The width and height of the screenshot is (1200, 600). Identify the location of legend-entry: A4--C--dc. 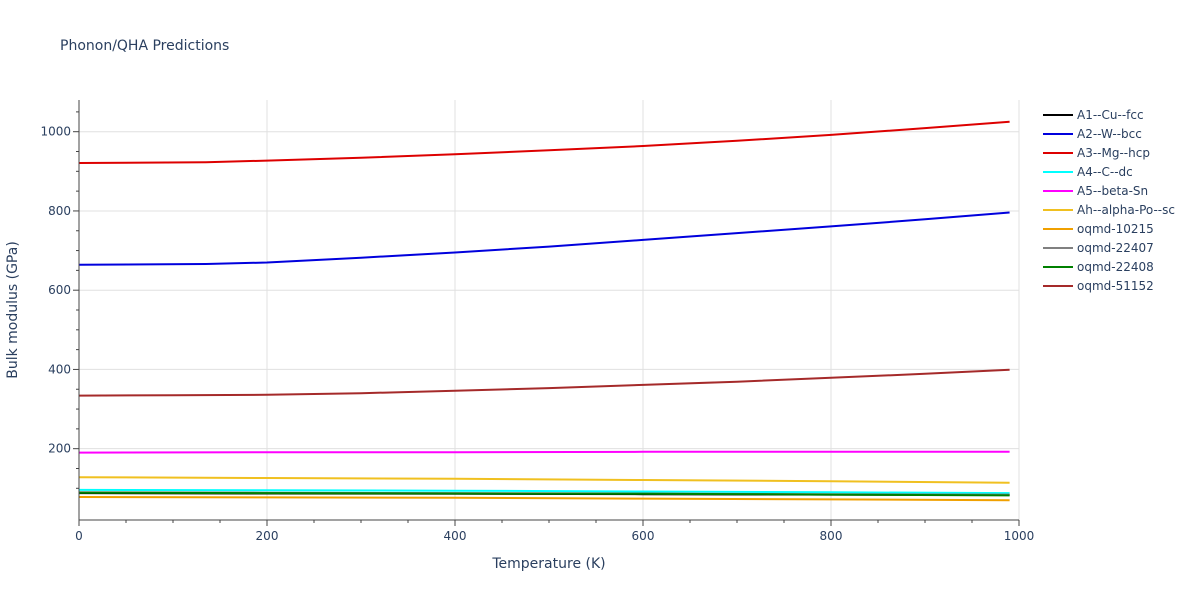
(1105, 172).